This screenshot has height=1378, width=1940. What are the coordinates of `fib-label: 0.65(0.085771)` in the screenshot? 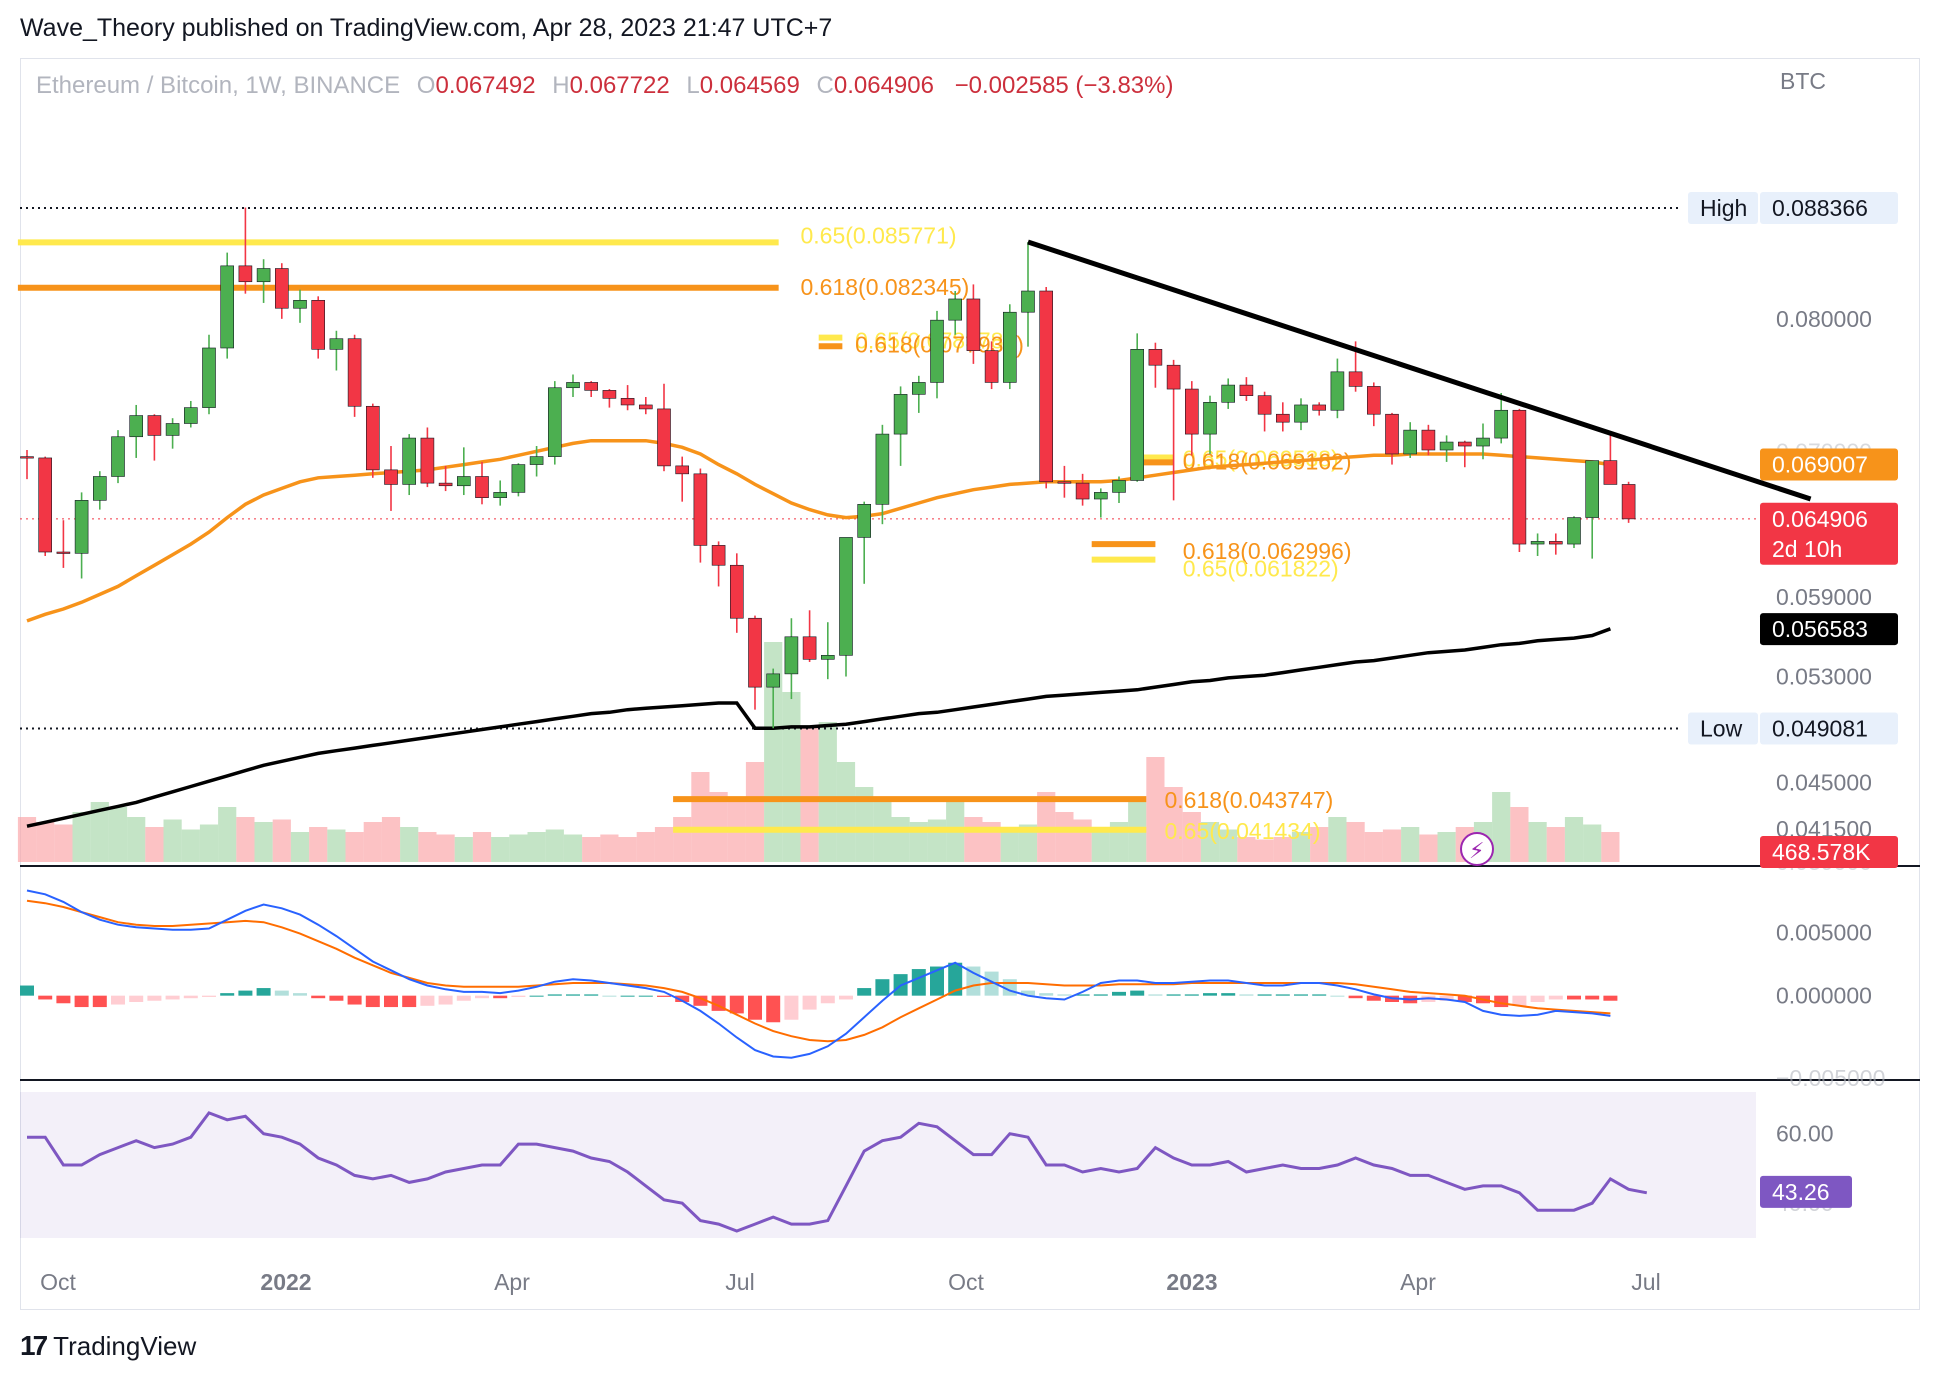 It's located at (879, 235).